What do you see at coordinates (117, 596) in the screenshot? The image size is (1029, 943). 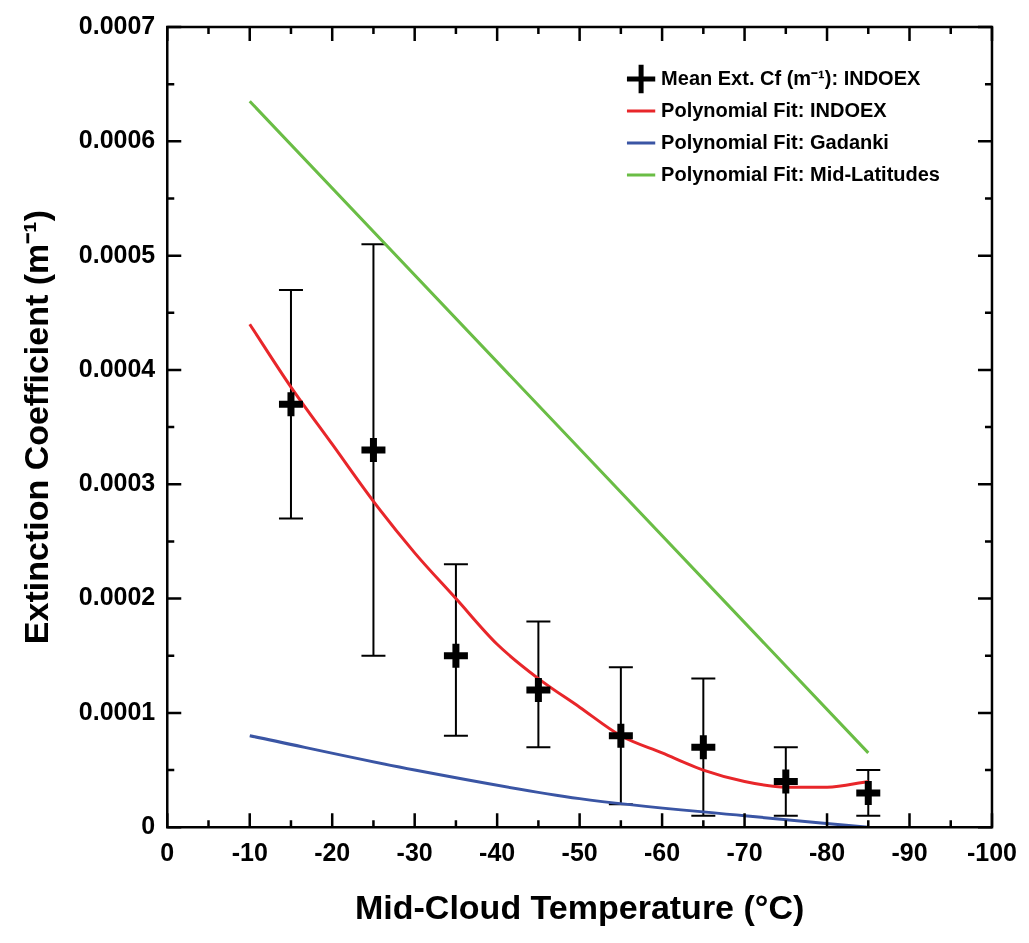 I see `y-tick-label: 0.0002` at bounding box center [117, 596].